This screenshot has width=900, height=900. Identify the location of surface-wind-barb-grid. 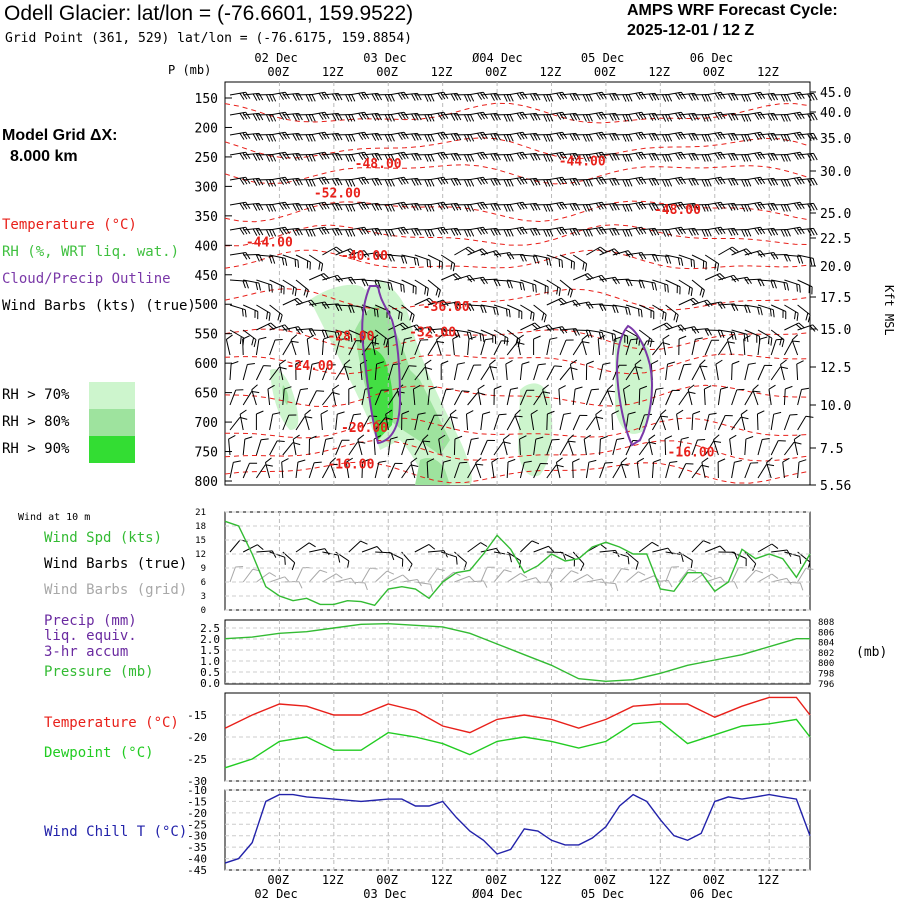
(436, 575).